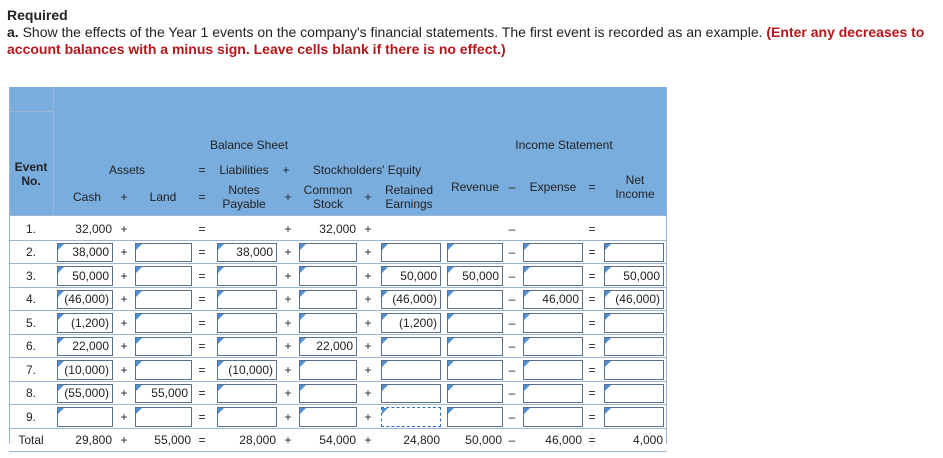 This screenshot has width=943, height=458. Describe the element at coordinates (85, 370) in the screenshot. I see `cash-input: (10,000)` at that location.